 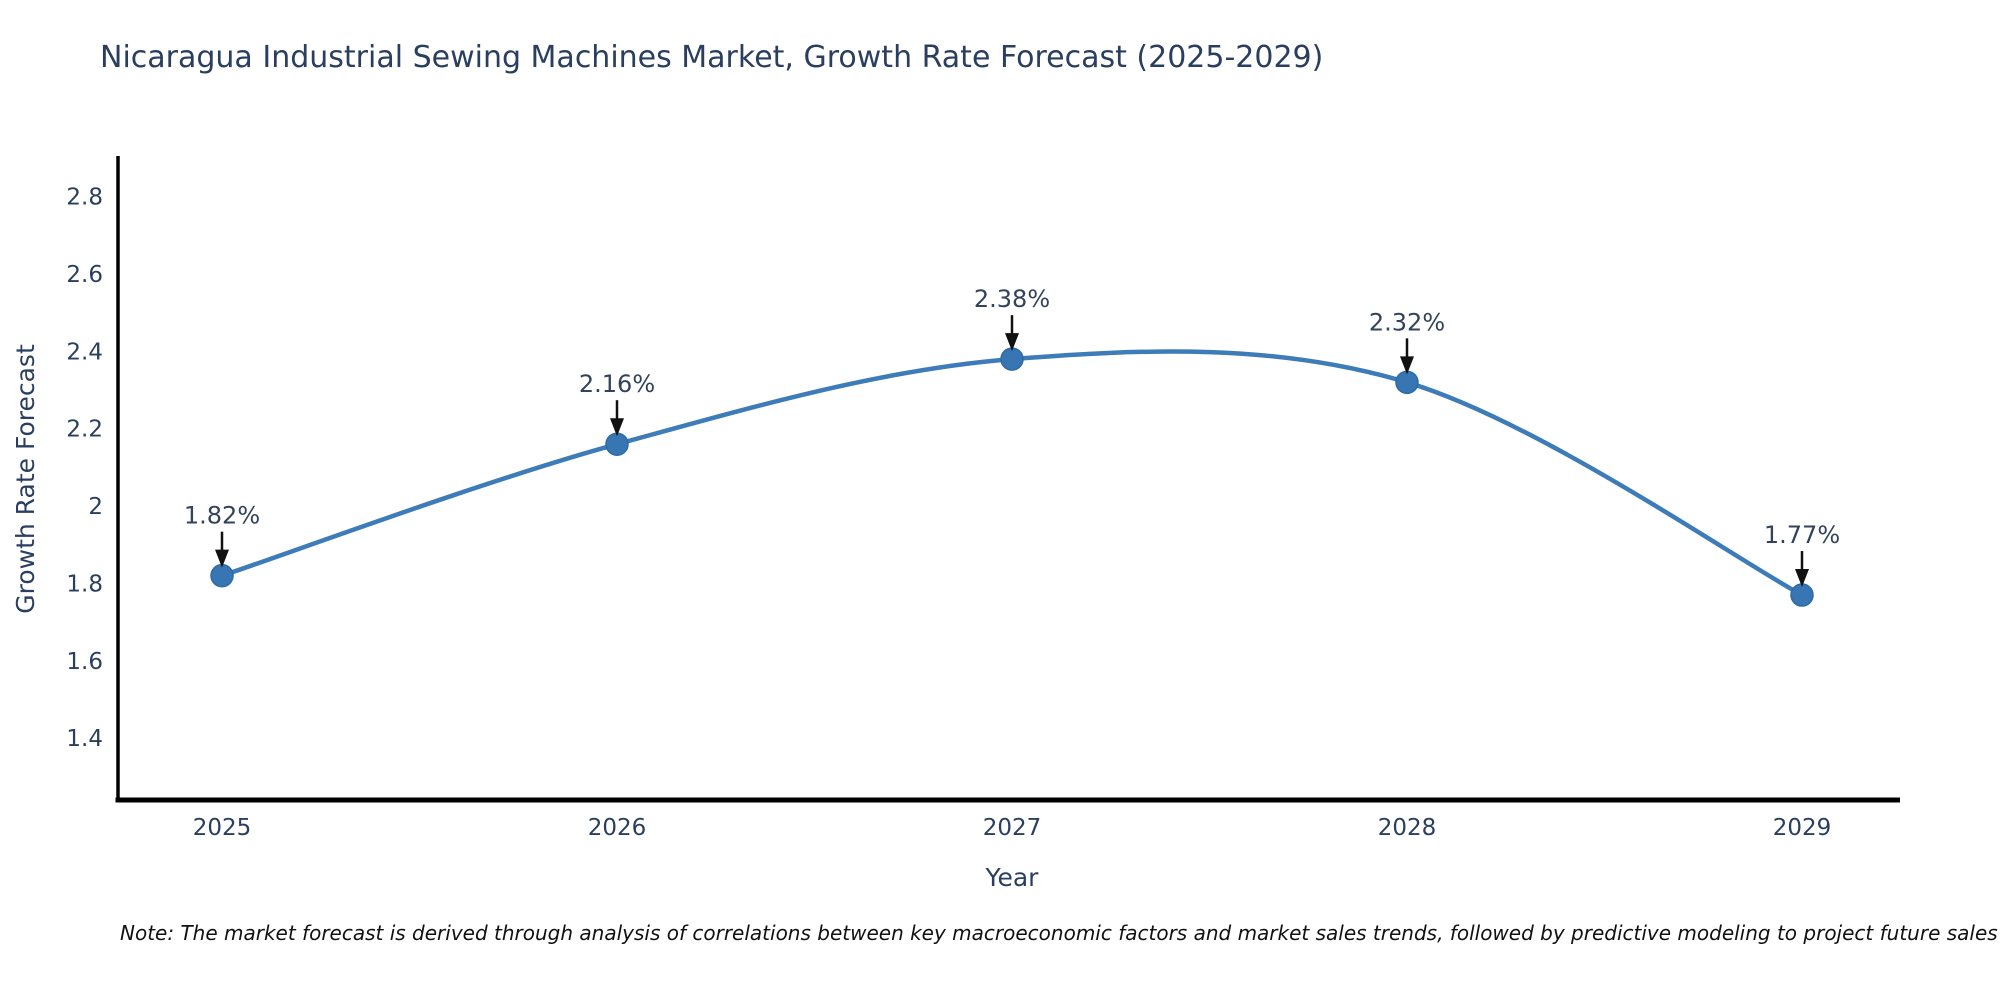 I want to click on y-tick-label: 2, so click(x=95, y=507).